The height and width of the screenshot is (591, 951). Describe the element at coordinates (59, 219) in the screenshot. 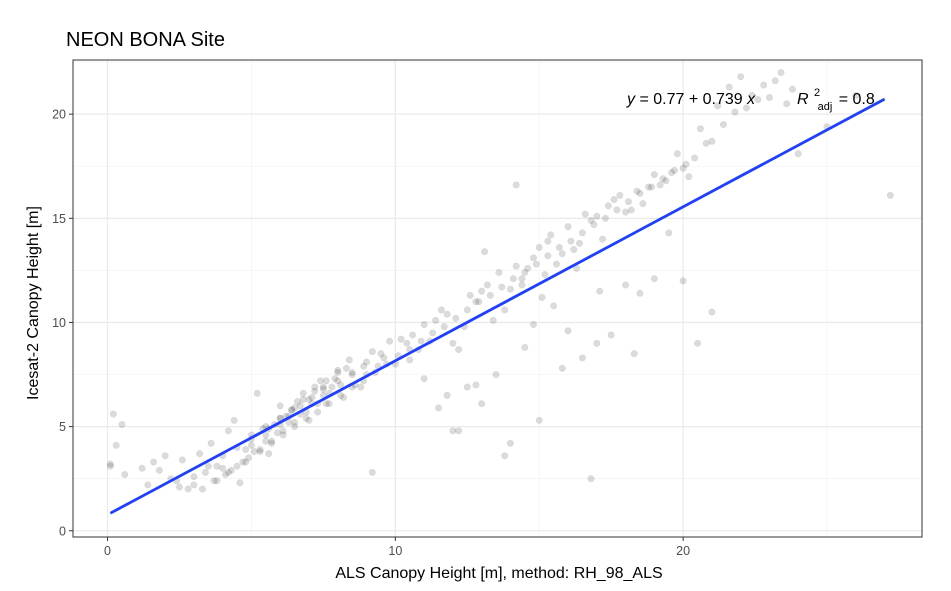

I see `y-tick-label: 15` at that location.